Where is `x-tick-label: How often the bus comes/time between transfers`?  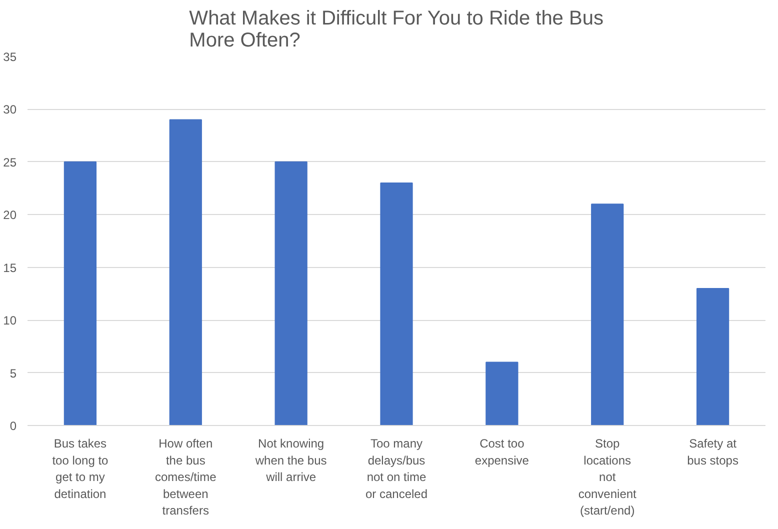 x-tick-label: How often the bus comes/time between transfers is located at coordinates (185, 477).